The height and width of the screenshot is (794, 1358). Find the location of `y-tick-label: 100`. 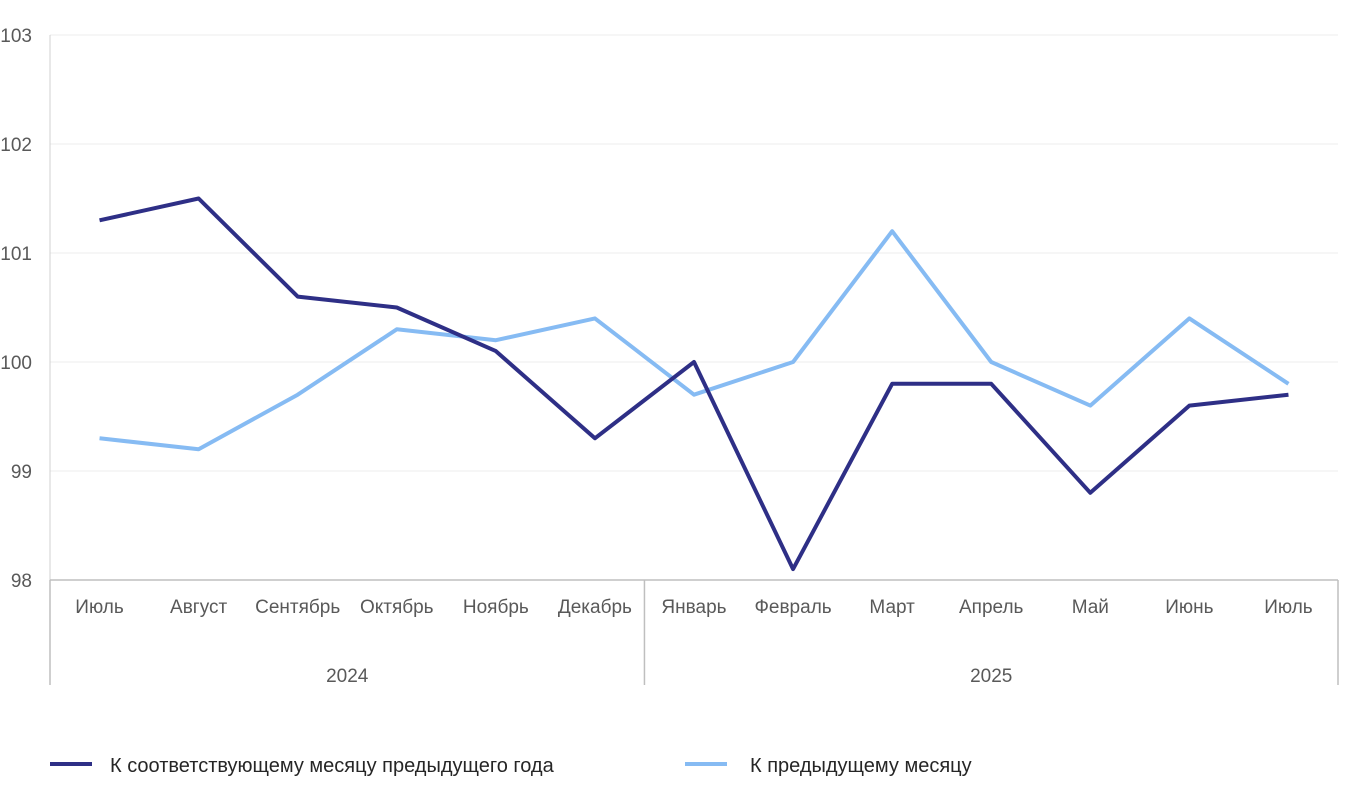

y-tick-label: 100 is located at coordinates (16, 363).